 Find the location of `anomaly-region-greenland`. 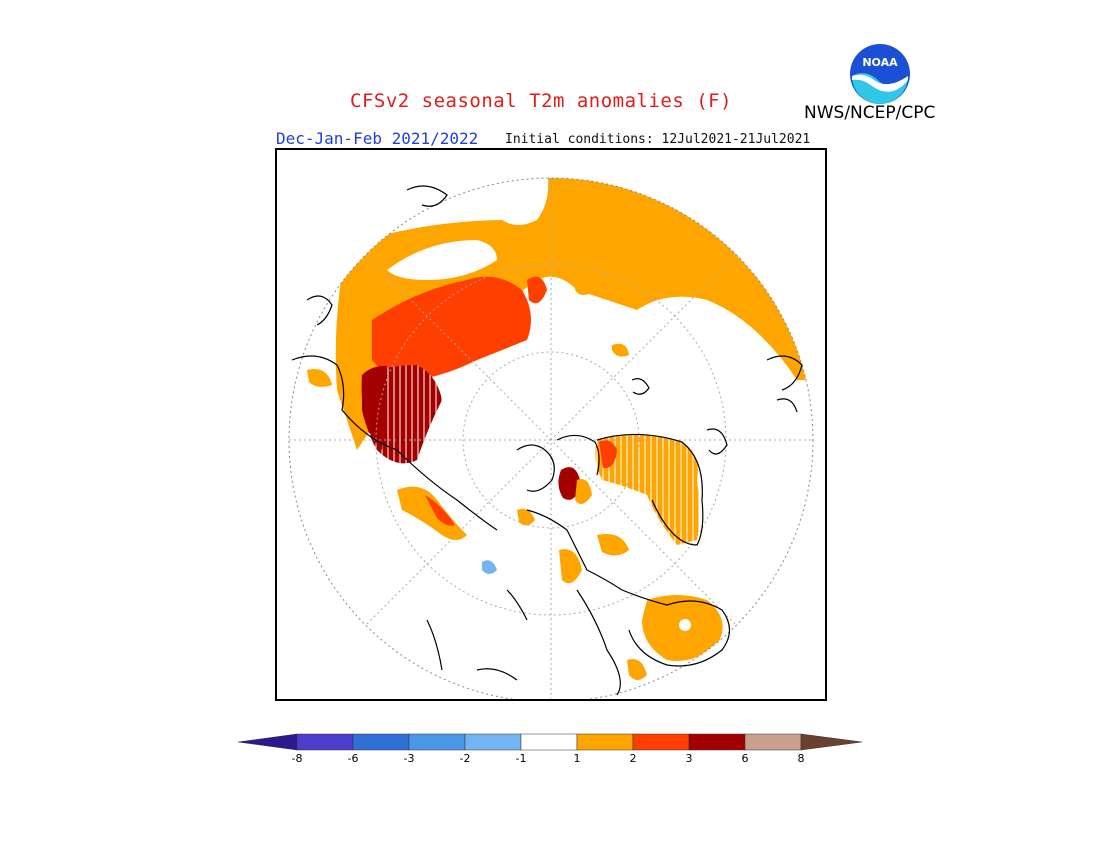

anomaly-region-greenland is located at coordinates (647, 490).